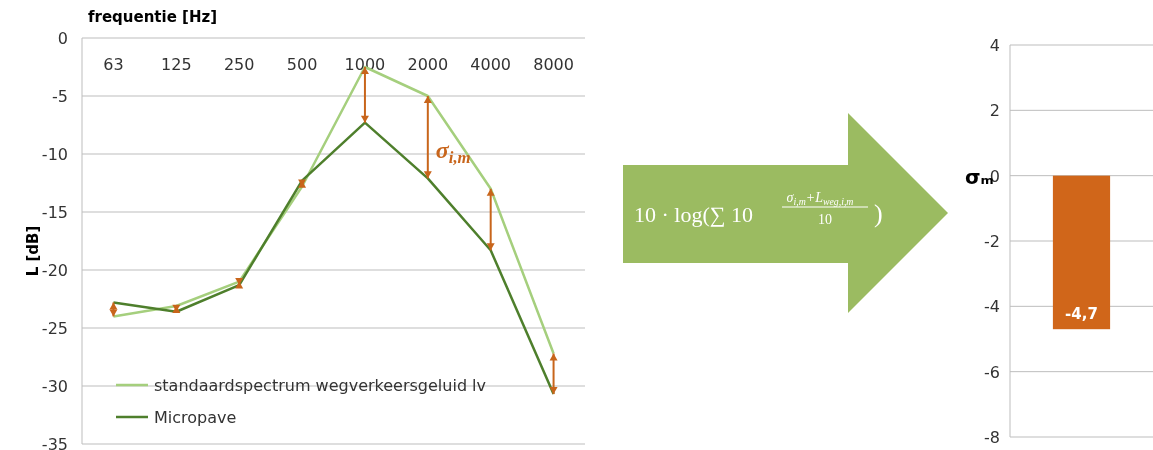  Describe the element at coordinates (54, 386) in the screenshot. I see `y-tick-label: -30` at that location.